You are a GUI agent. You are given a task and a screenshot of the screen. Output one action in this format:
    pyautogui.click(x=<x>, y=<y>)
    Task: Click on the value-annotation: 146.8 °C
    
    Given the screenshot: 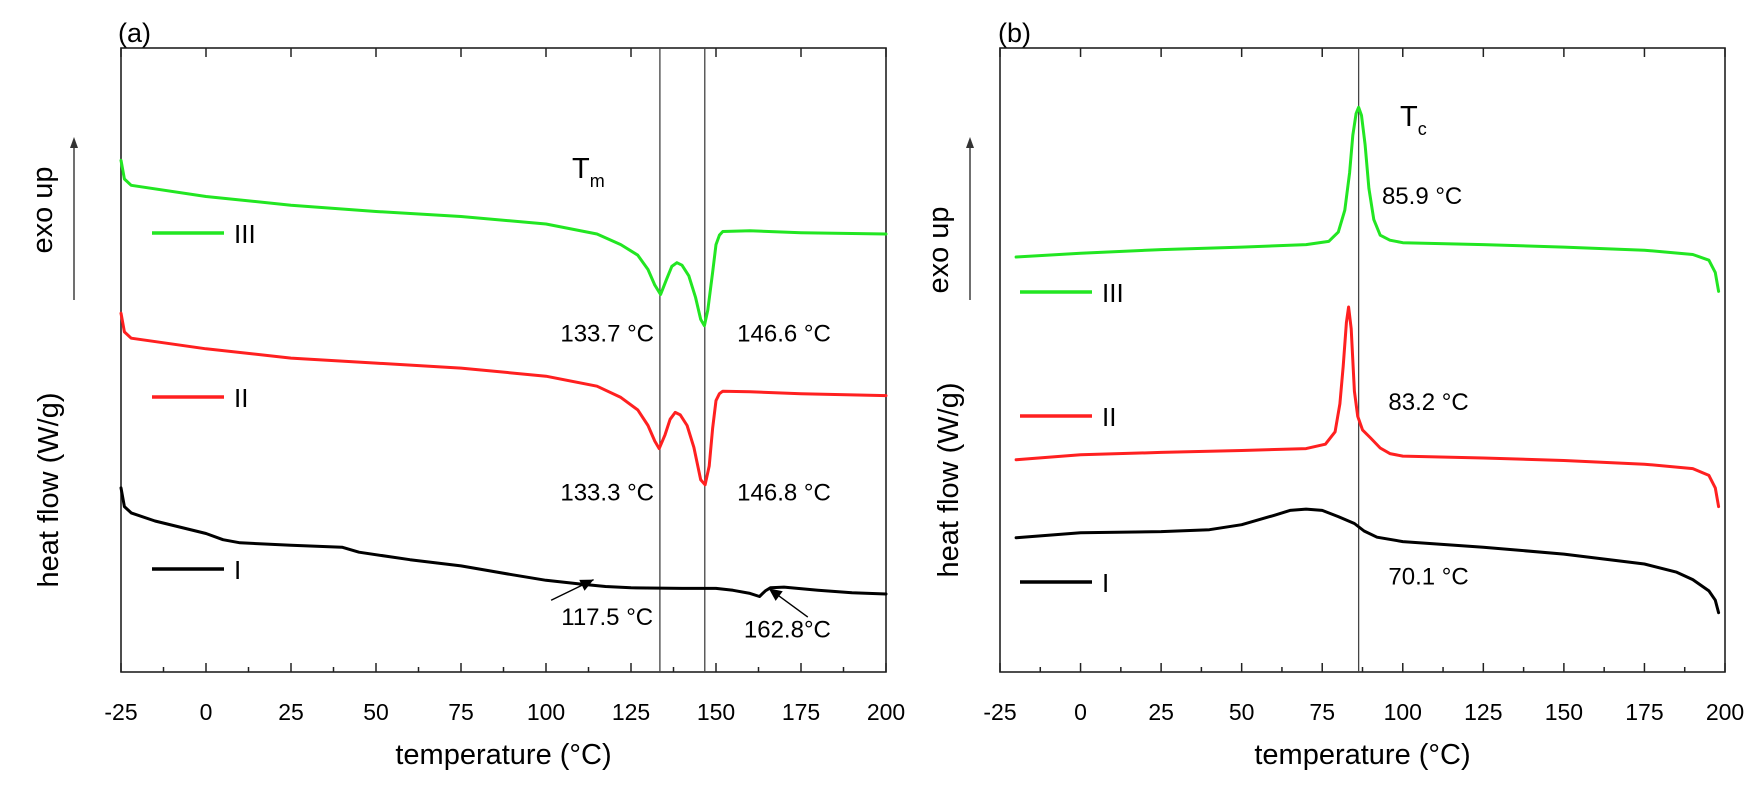 What is the action you would take?
    pyautogui.click(x=784, y=492)
    